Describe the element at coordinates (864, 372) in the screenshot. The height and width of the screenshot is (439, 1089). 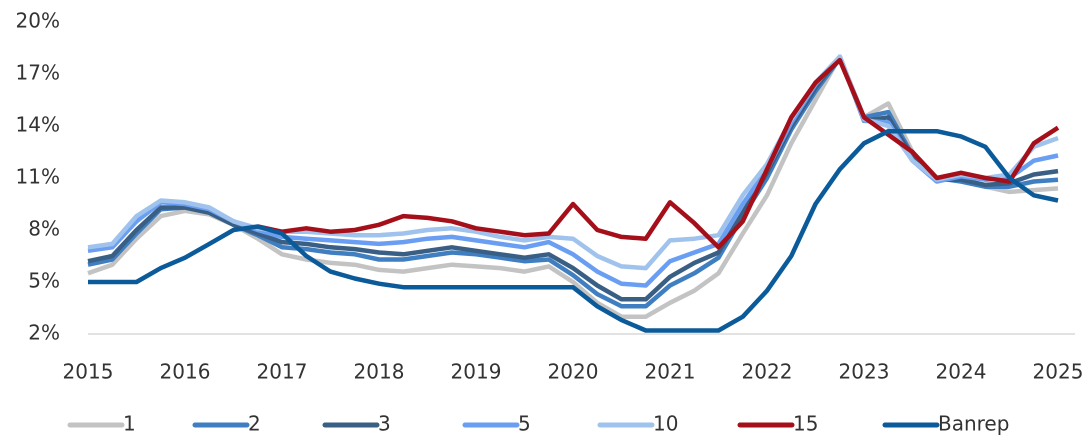
I see `x-tick-label: 2023` at that location.